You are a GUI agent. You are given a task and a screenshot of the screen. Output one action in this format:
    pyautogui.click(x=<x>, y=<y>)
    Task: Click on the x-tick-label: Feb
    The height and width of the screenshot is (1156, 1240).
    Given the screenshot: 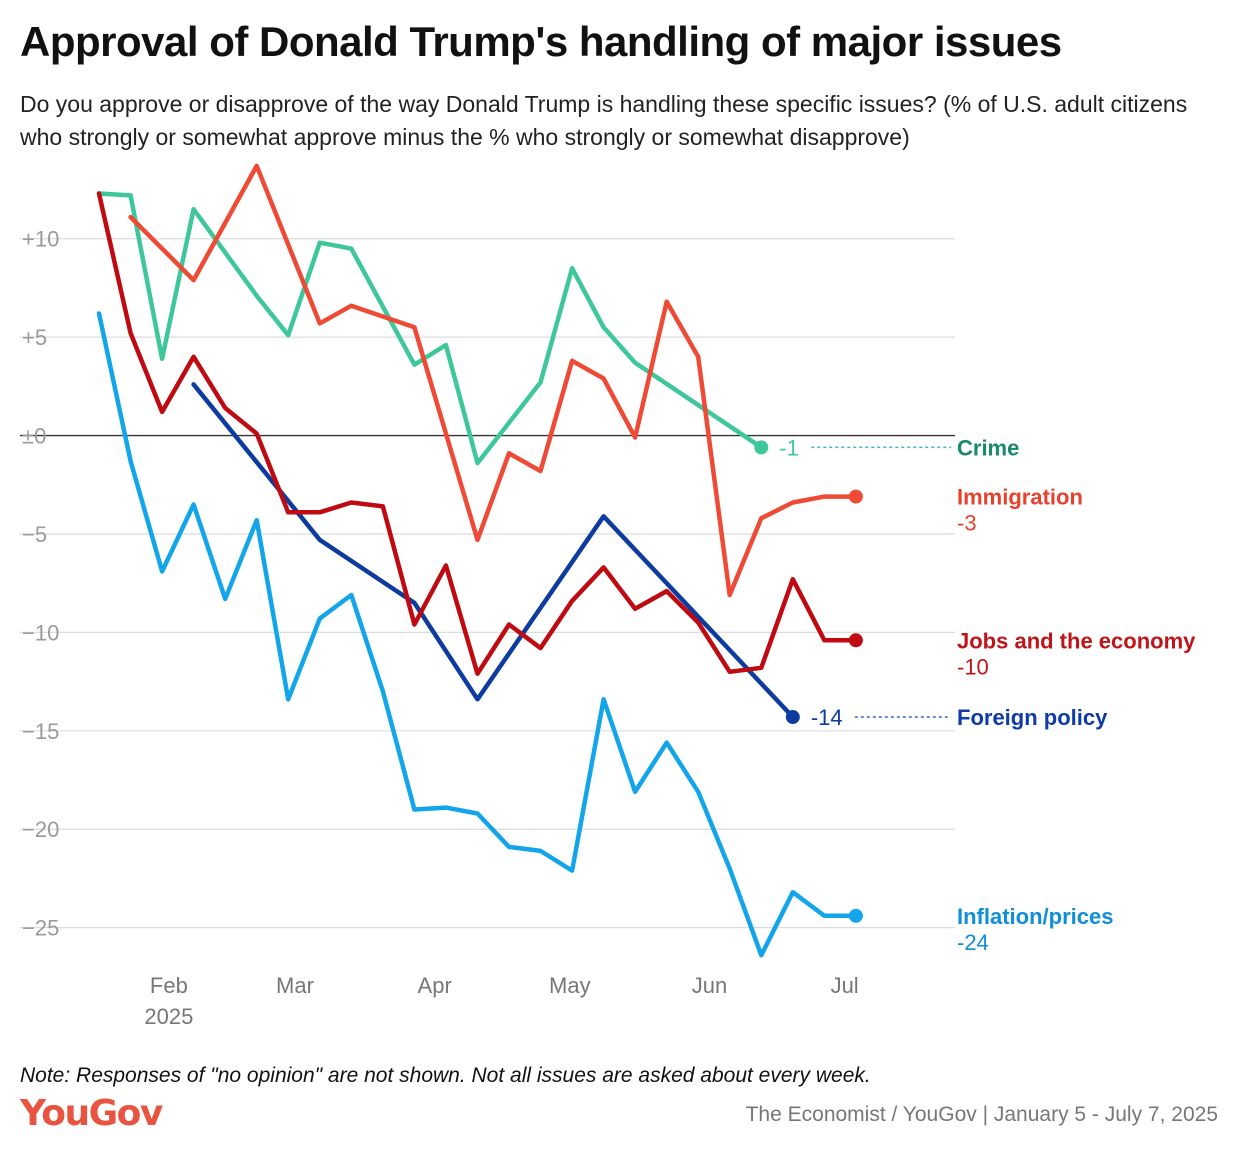 What is the action you would take?
    pyautogui.click(x=169, y=985)
    